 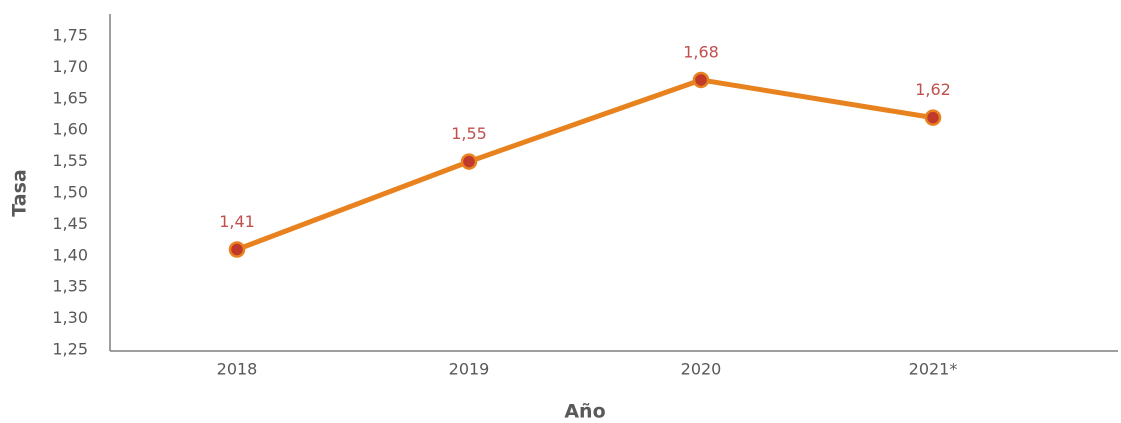 I want to click on y-tick-label: 1,70, so click(x=70, y=66).